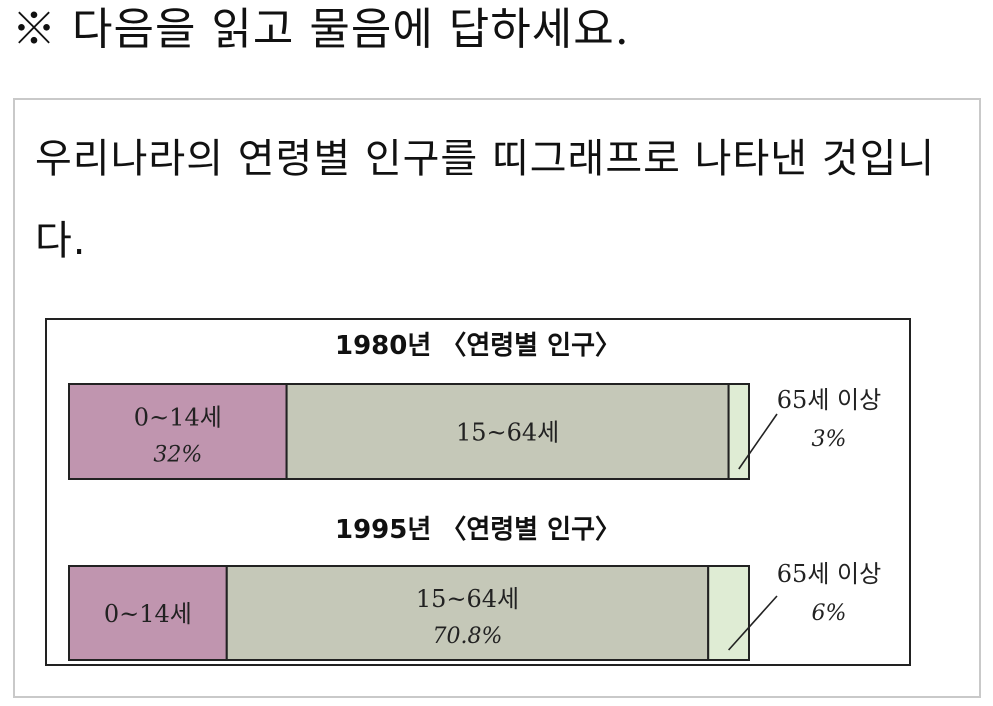 This screenshot has width=993, height=706. What do you see at coordinates (478, 530) in the screenshot?
I see `chart-title-1: 1995년 〈연령별 인구〉` at bounding box center [478, 530].